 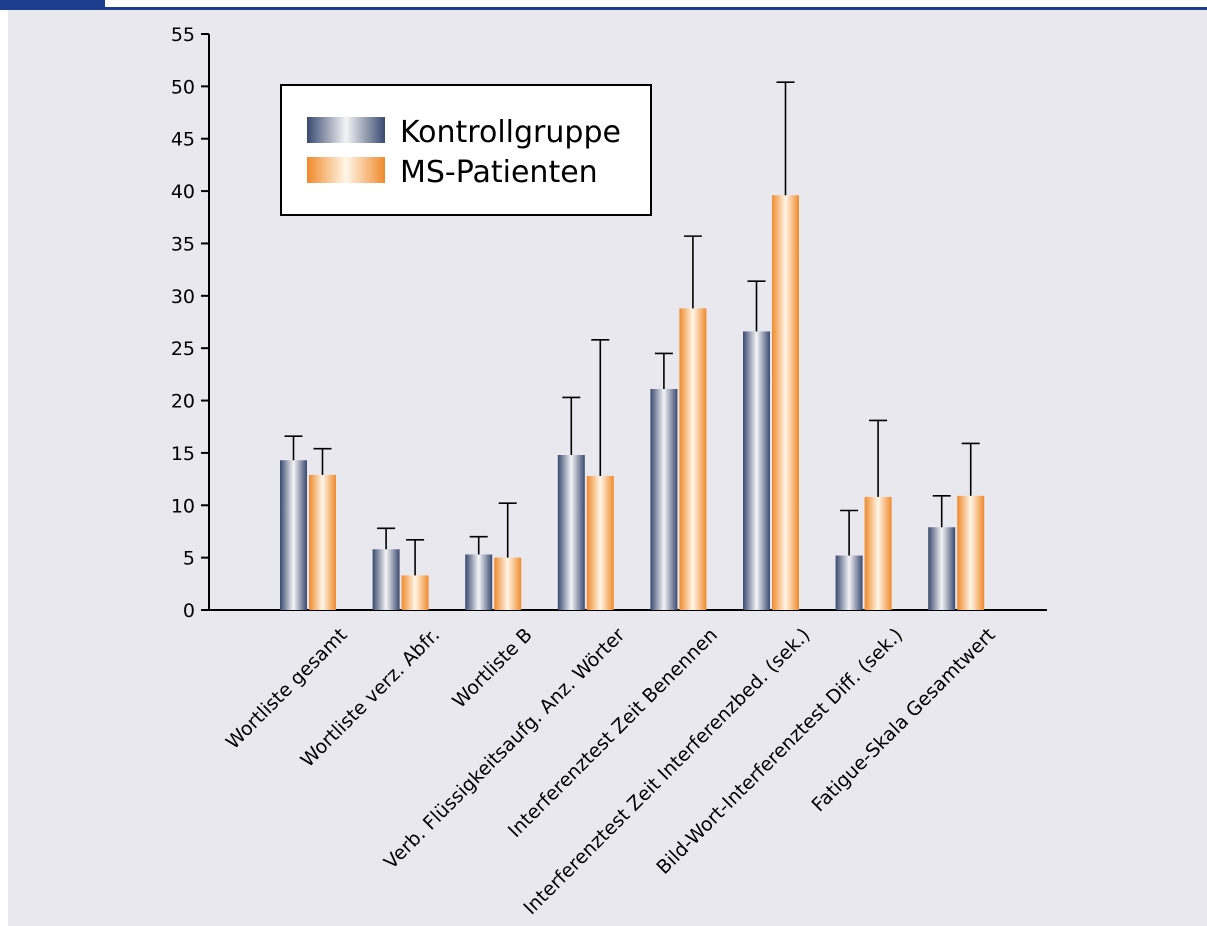 I want to click on y-tick-label: 0, so click(x=189, y=611).